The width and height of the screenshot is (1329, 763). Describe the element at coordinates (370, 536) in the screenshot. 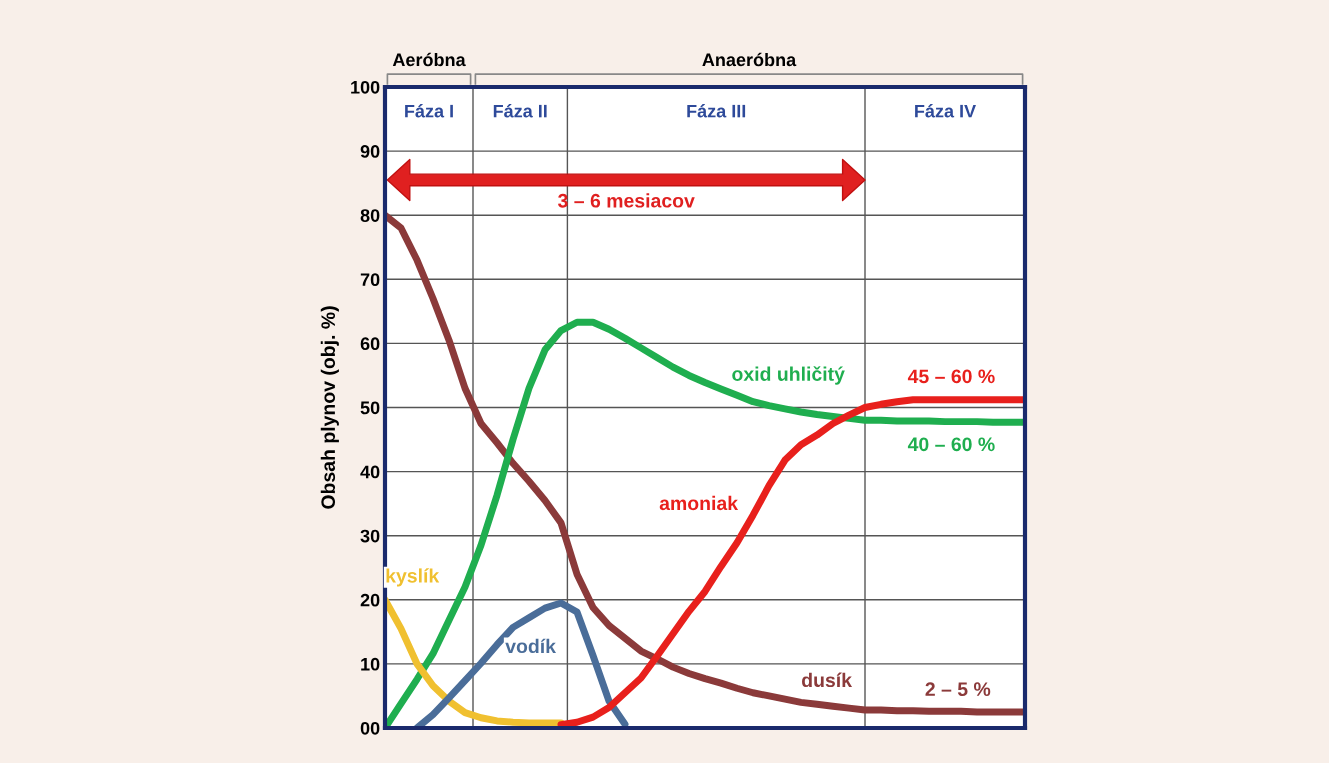

I see `y-tick-label: 30` at that location.